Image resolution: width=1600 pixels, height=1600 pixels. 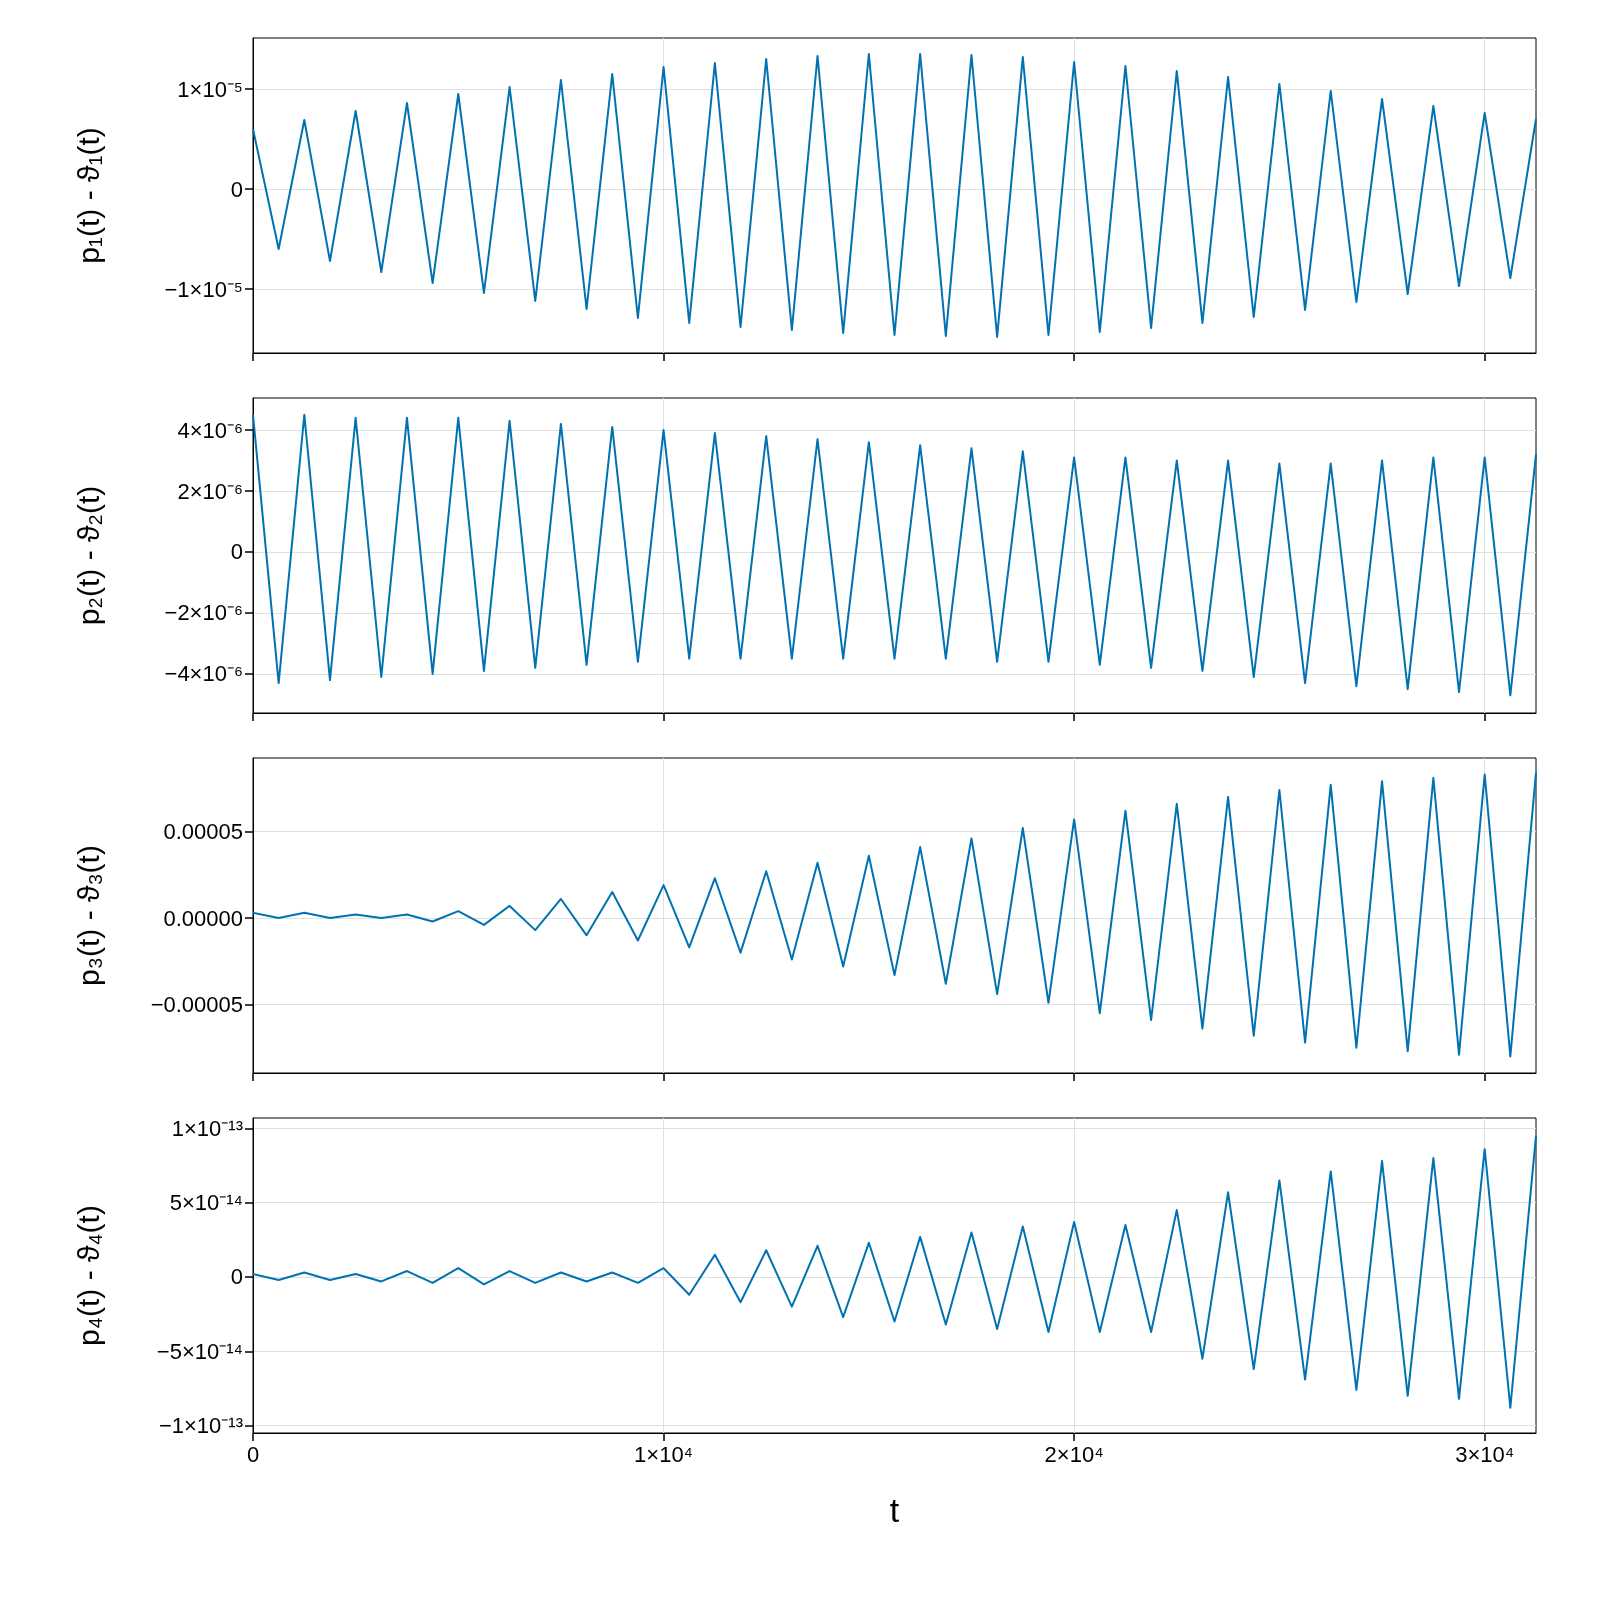 What do you see at coordinates (196, 1004) in the screenshot?
I see `y-tick-label: −0.00005` at bounding box center [196, 1004].